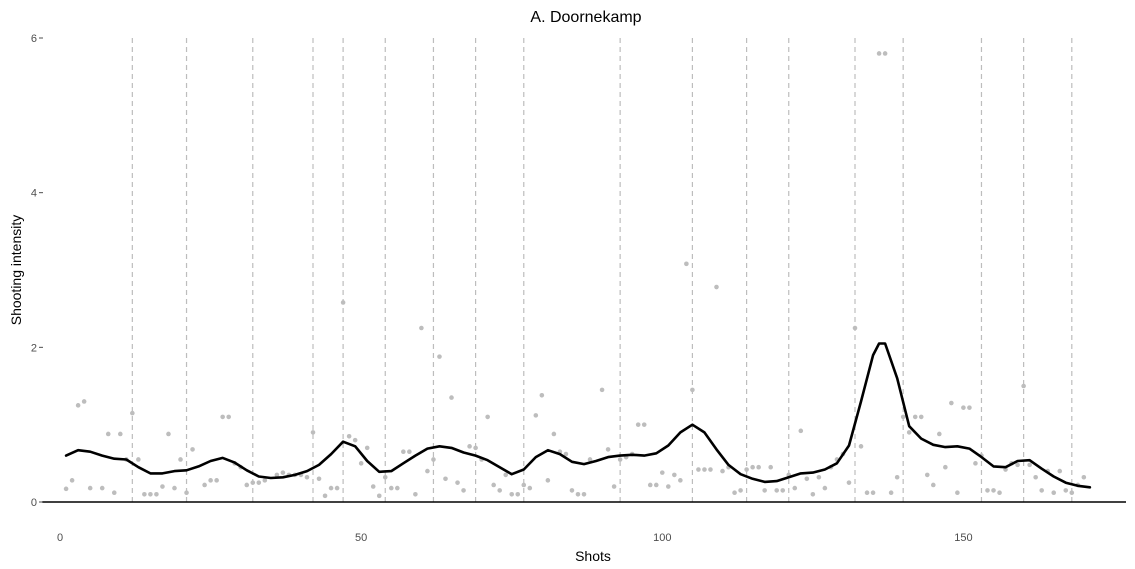  I want to click on x-tick-label: 0, so click(60, 538).